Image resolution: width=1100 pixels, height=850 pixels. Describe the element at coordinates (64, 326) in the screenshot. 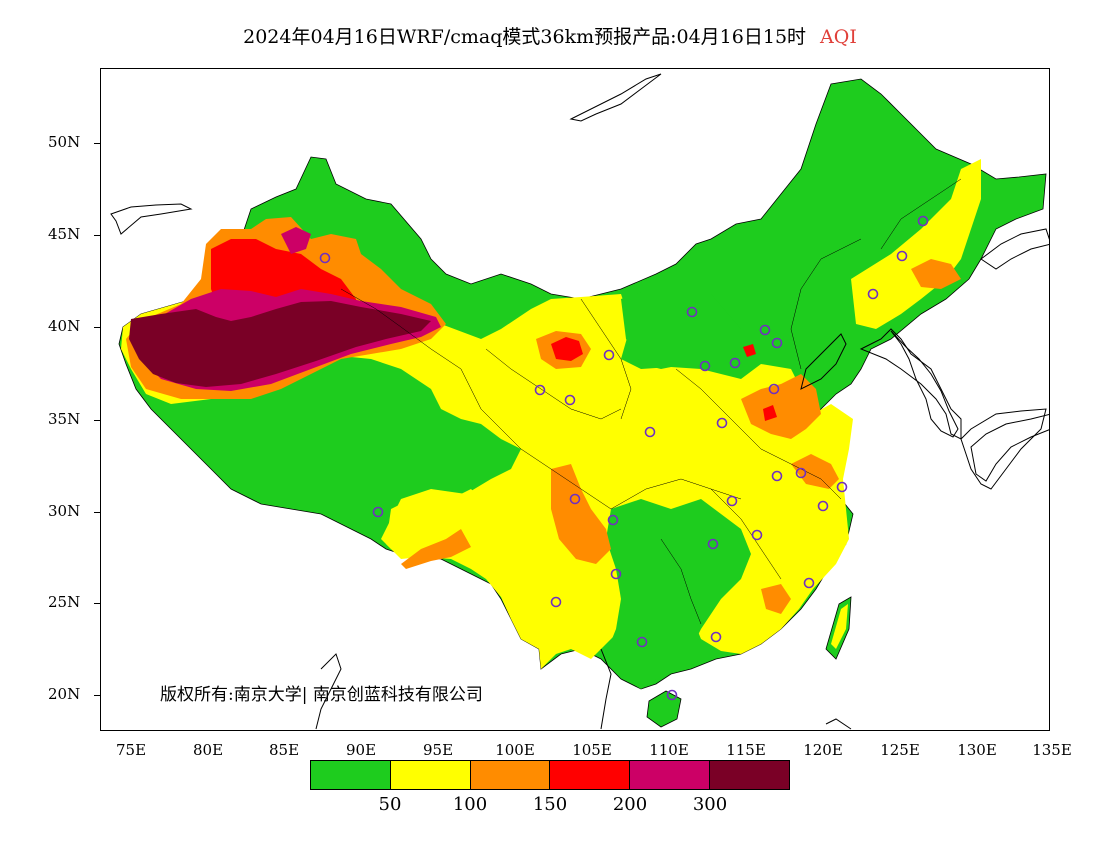

I see `lat-label-40n: 40N` at that location.